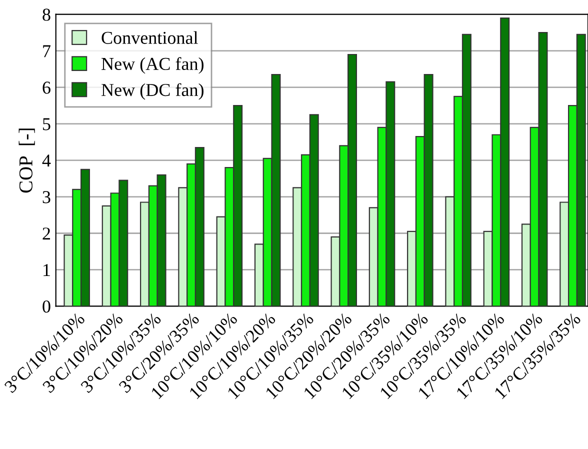 The image size is (588, 449). I want to click on y-tick-label: 8, so click(46, 14).